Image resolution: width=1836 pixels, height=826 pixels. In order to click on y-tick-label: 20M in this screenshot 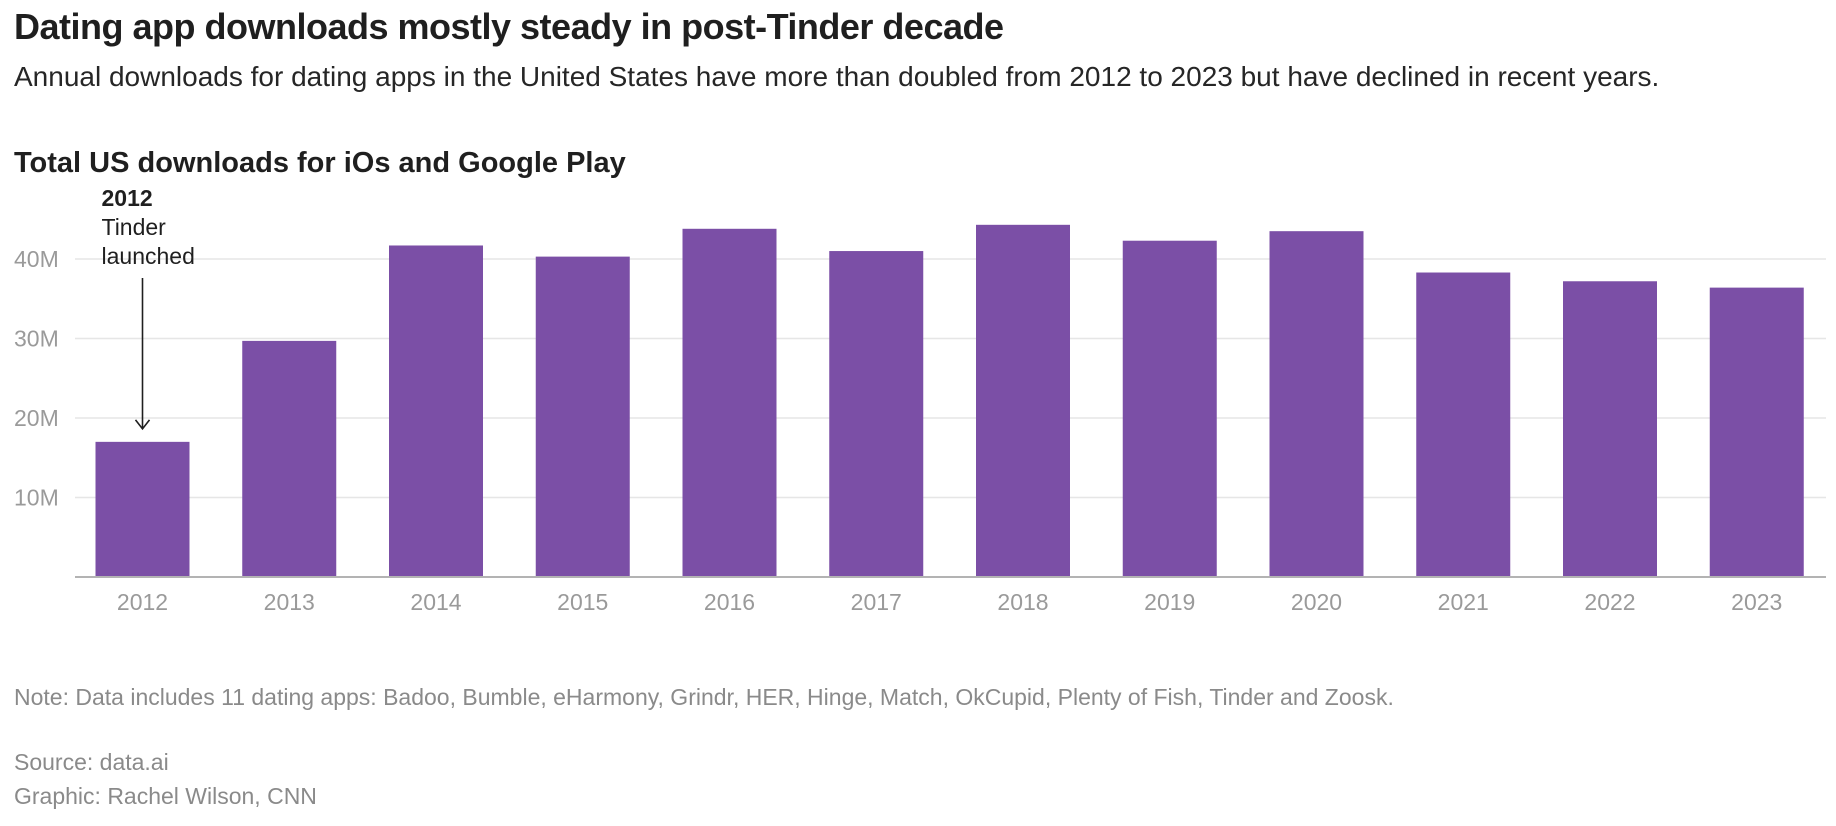, I will do `click(36, 418)`.